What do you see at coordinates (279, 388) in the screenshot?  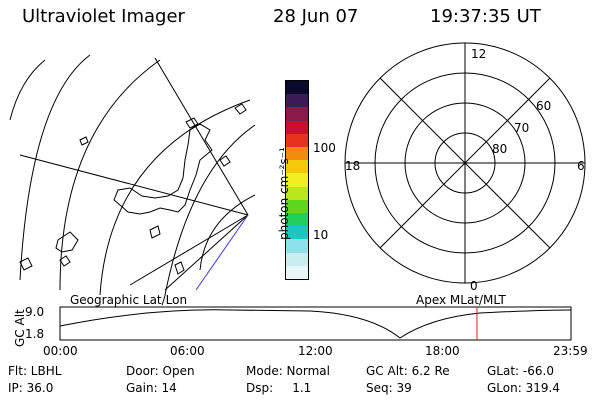 I see `status-dsp: Dsp: 1.1` at bounding box center [279, 388].